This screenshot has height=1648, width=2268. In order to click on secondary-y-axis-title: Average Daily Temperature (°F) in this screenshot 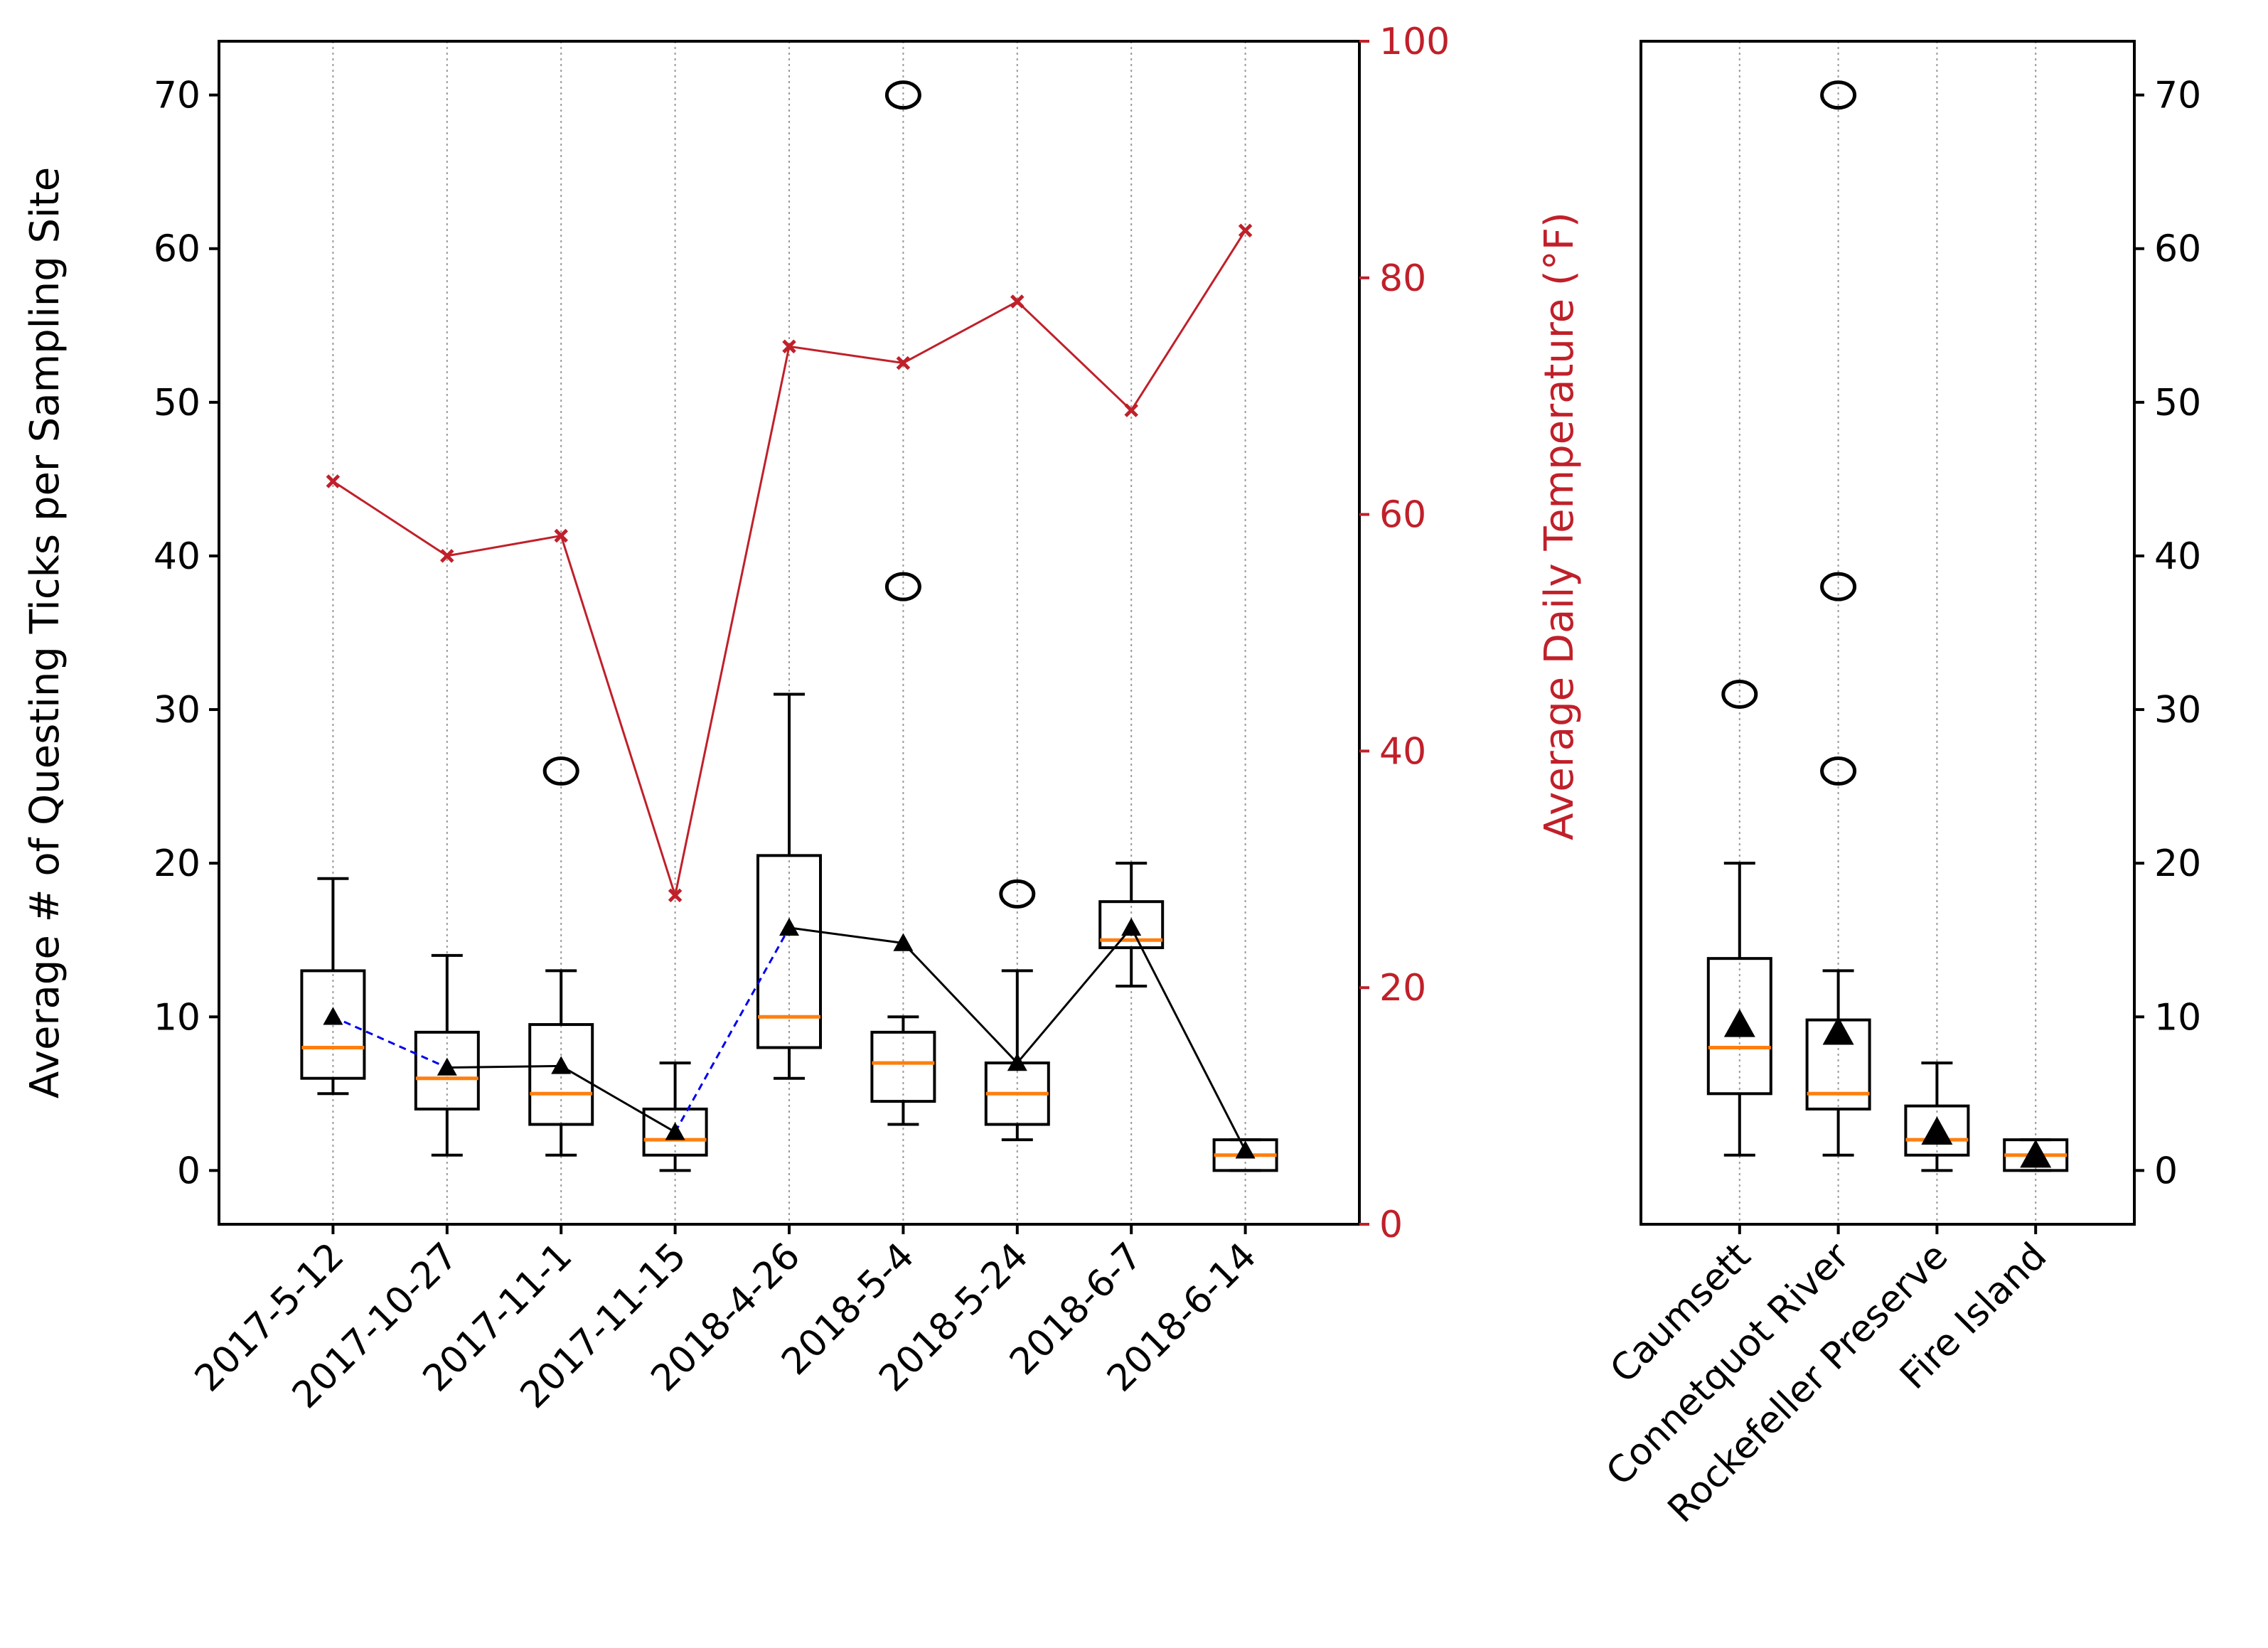, I will do `click(1559, 526)`.